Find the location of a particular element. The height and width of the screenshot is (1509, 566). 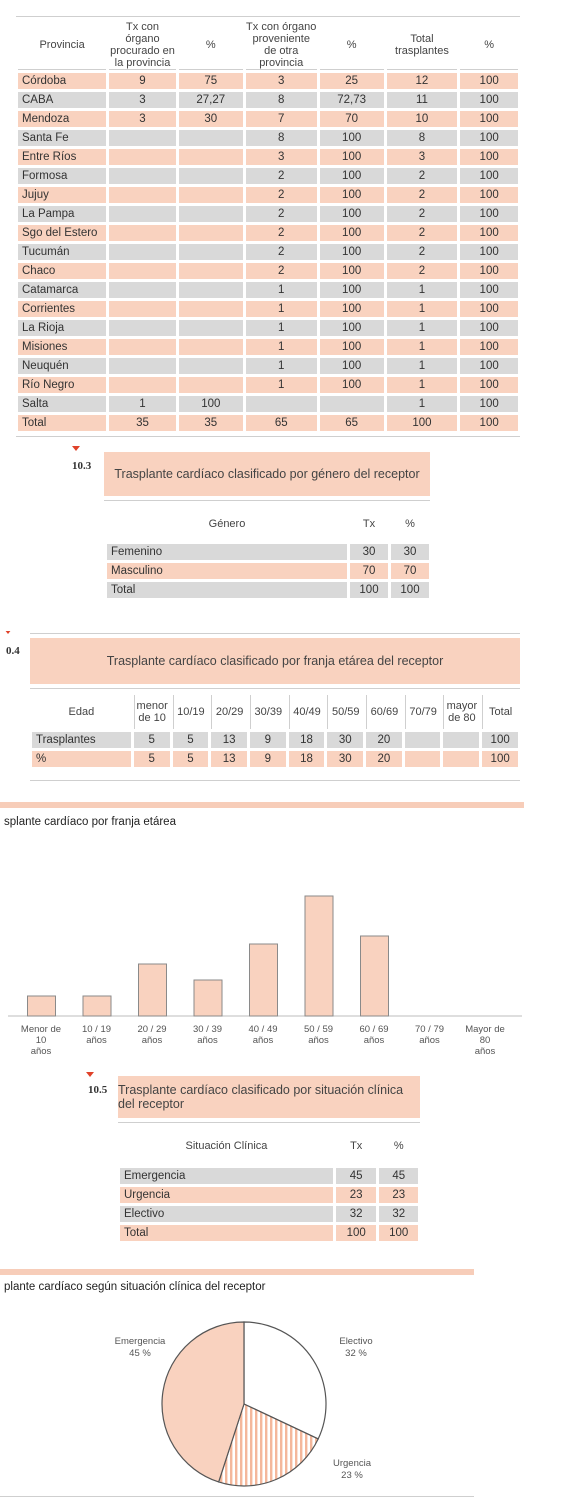

value-cell: 27,27 is located at coordinates (210, 100).